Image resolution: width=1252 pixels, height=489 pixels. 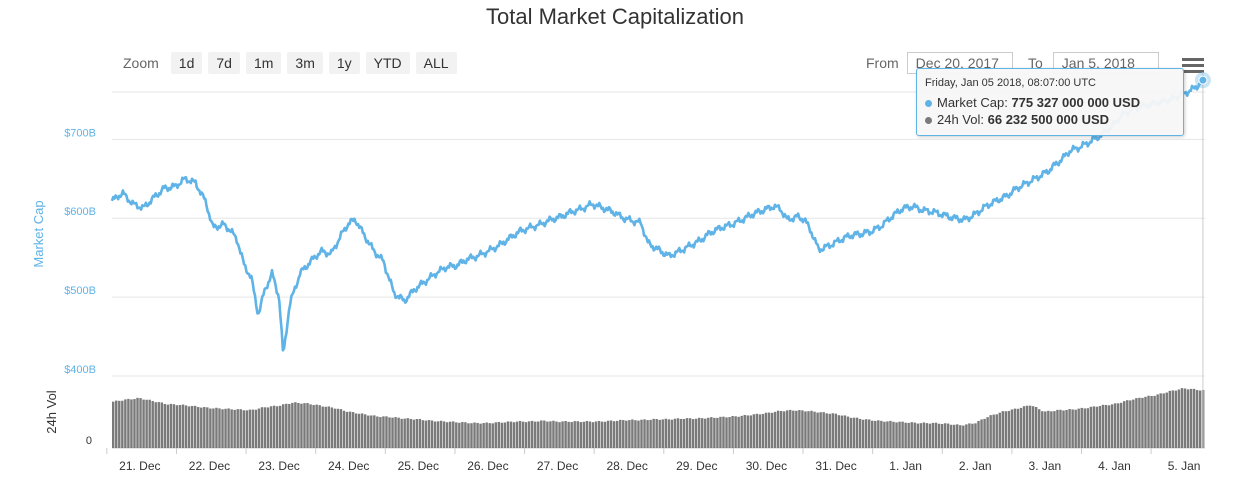 What do you see at coordinates (263, 63) in the screenshot?
I see `zoom-1m-button: 1m` at bounding box center [263, 63].